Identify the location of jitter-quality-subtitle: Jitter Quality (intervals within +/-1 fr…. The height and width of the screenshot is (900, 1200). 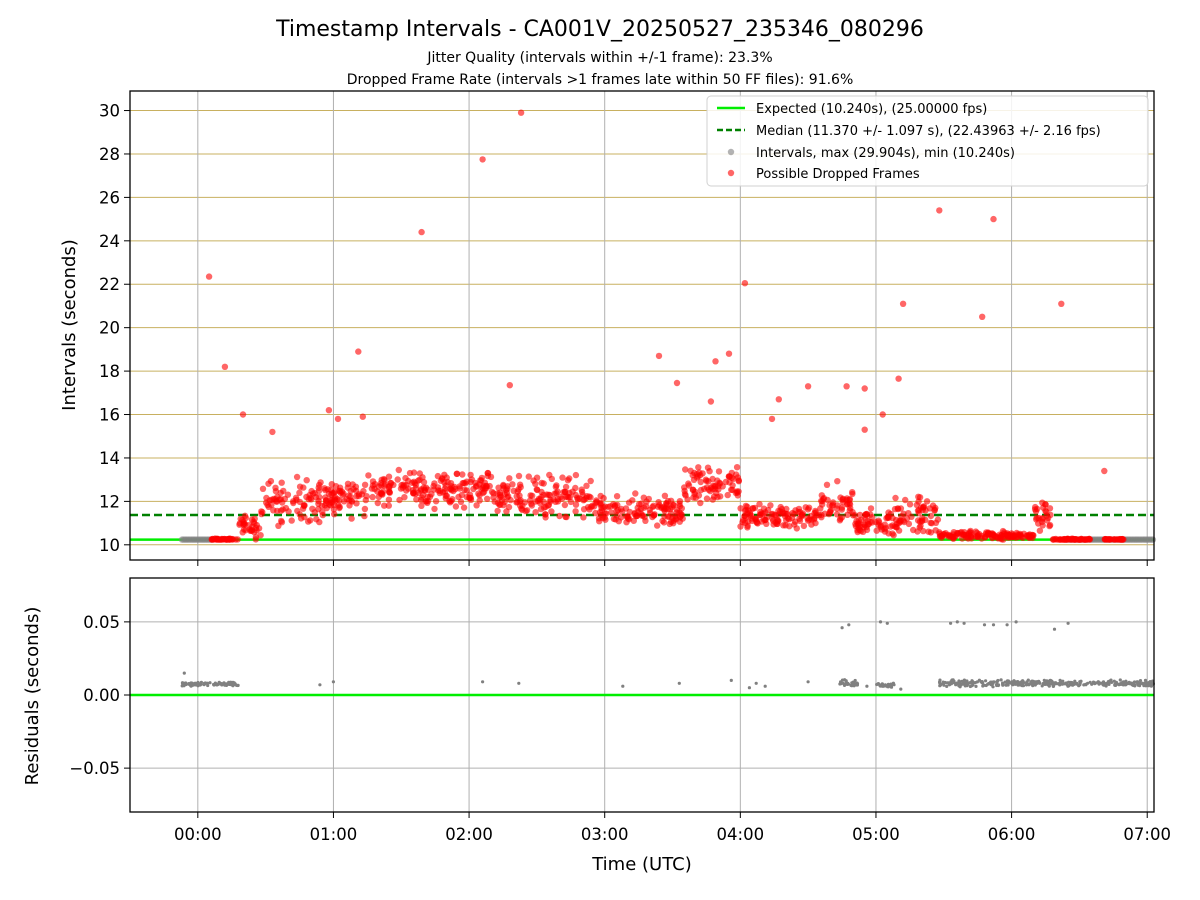
(599, 58).